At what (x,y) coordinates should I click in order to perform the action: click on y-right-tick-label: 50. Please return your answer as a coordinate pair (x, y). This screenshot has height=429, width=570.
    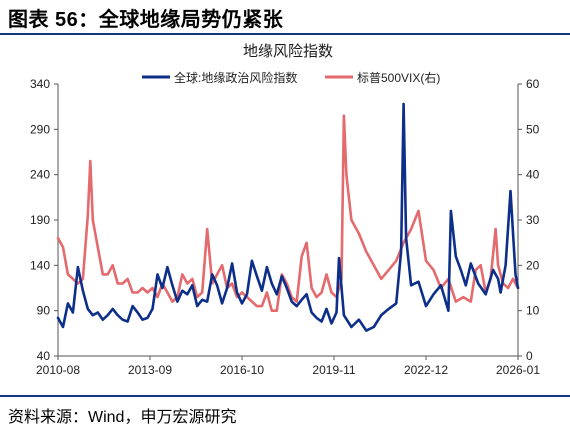
    Looking at the image, I should click on (533, 129).